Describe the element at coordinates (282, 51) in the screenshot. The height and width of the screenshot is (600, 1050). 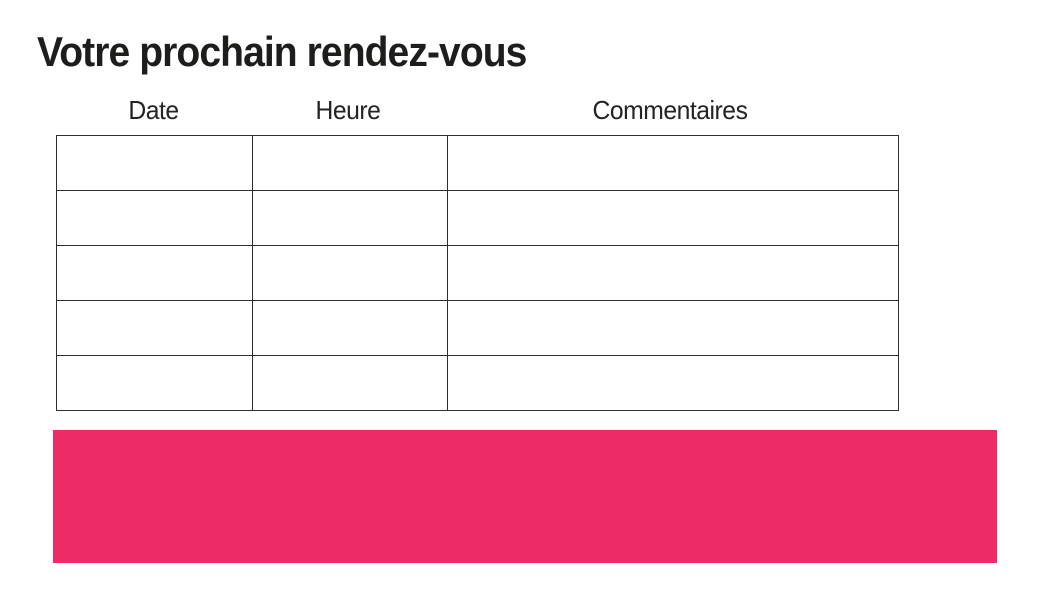
I see `page-title: Votre prochain rendez-vous` at that location.